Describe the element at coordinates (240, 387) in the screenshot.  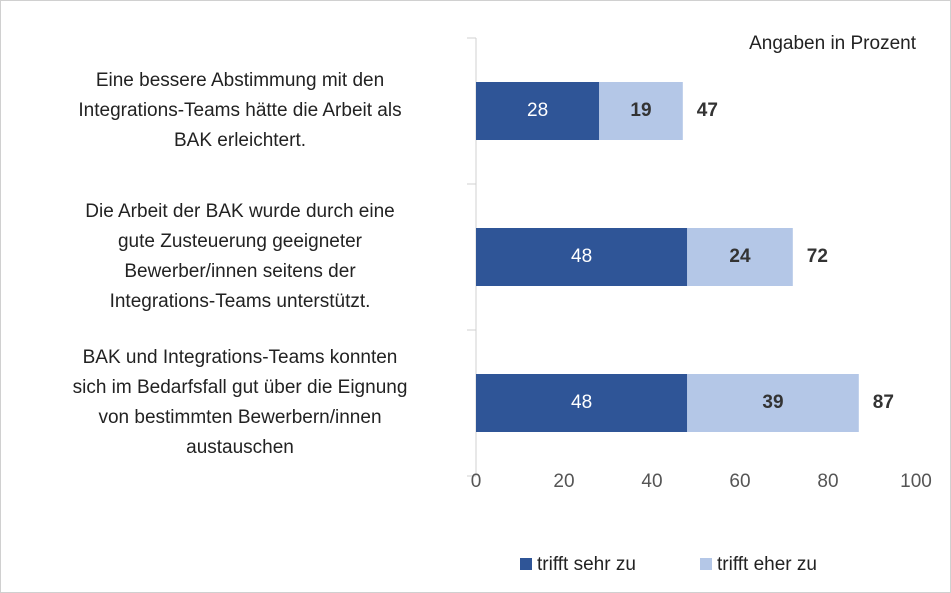
I see `category-label: sich im Bedarfsfall gut über die Eignung` at that location.